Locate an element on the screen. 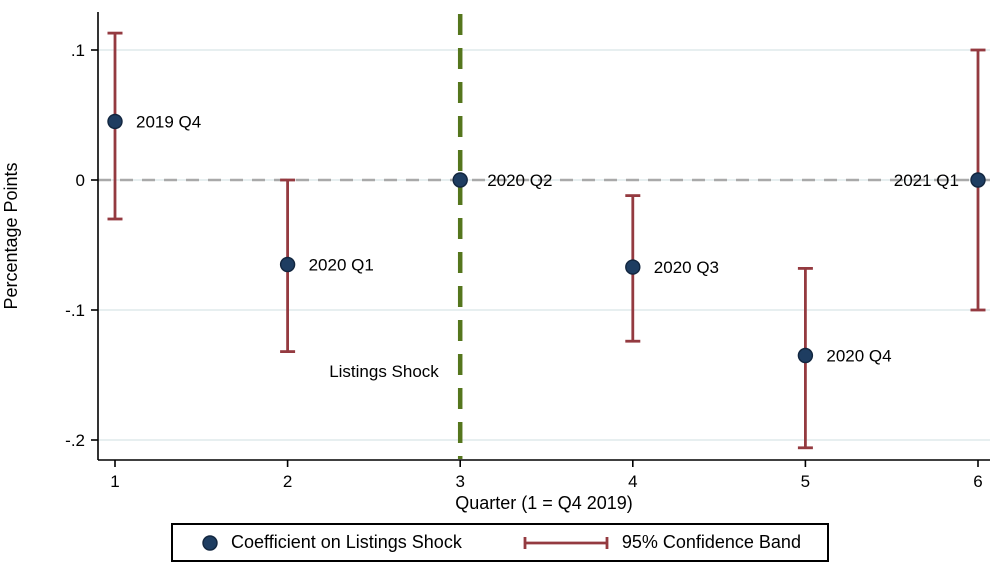  y-tick-label: -.1 is located at coordinates (75, 310).